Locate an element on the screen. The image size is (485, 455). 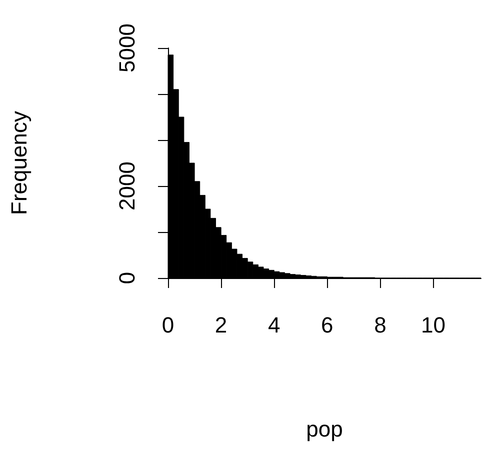
x-tick-label: 6 is located at coordinates (327, 325).